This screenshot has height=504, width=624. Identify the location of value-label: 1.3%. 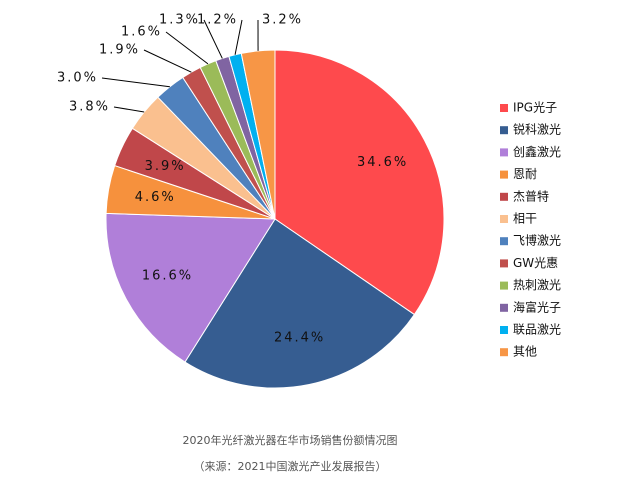
(179, 20).